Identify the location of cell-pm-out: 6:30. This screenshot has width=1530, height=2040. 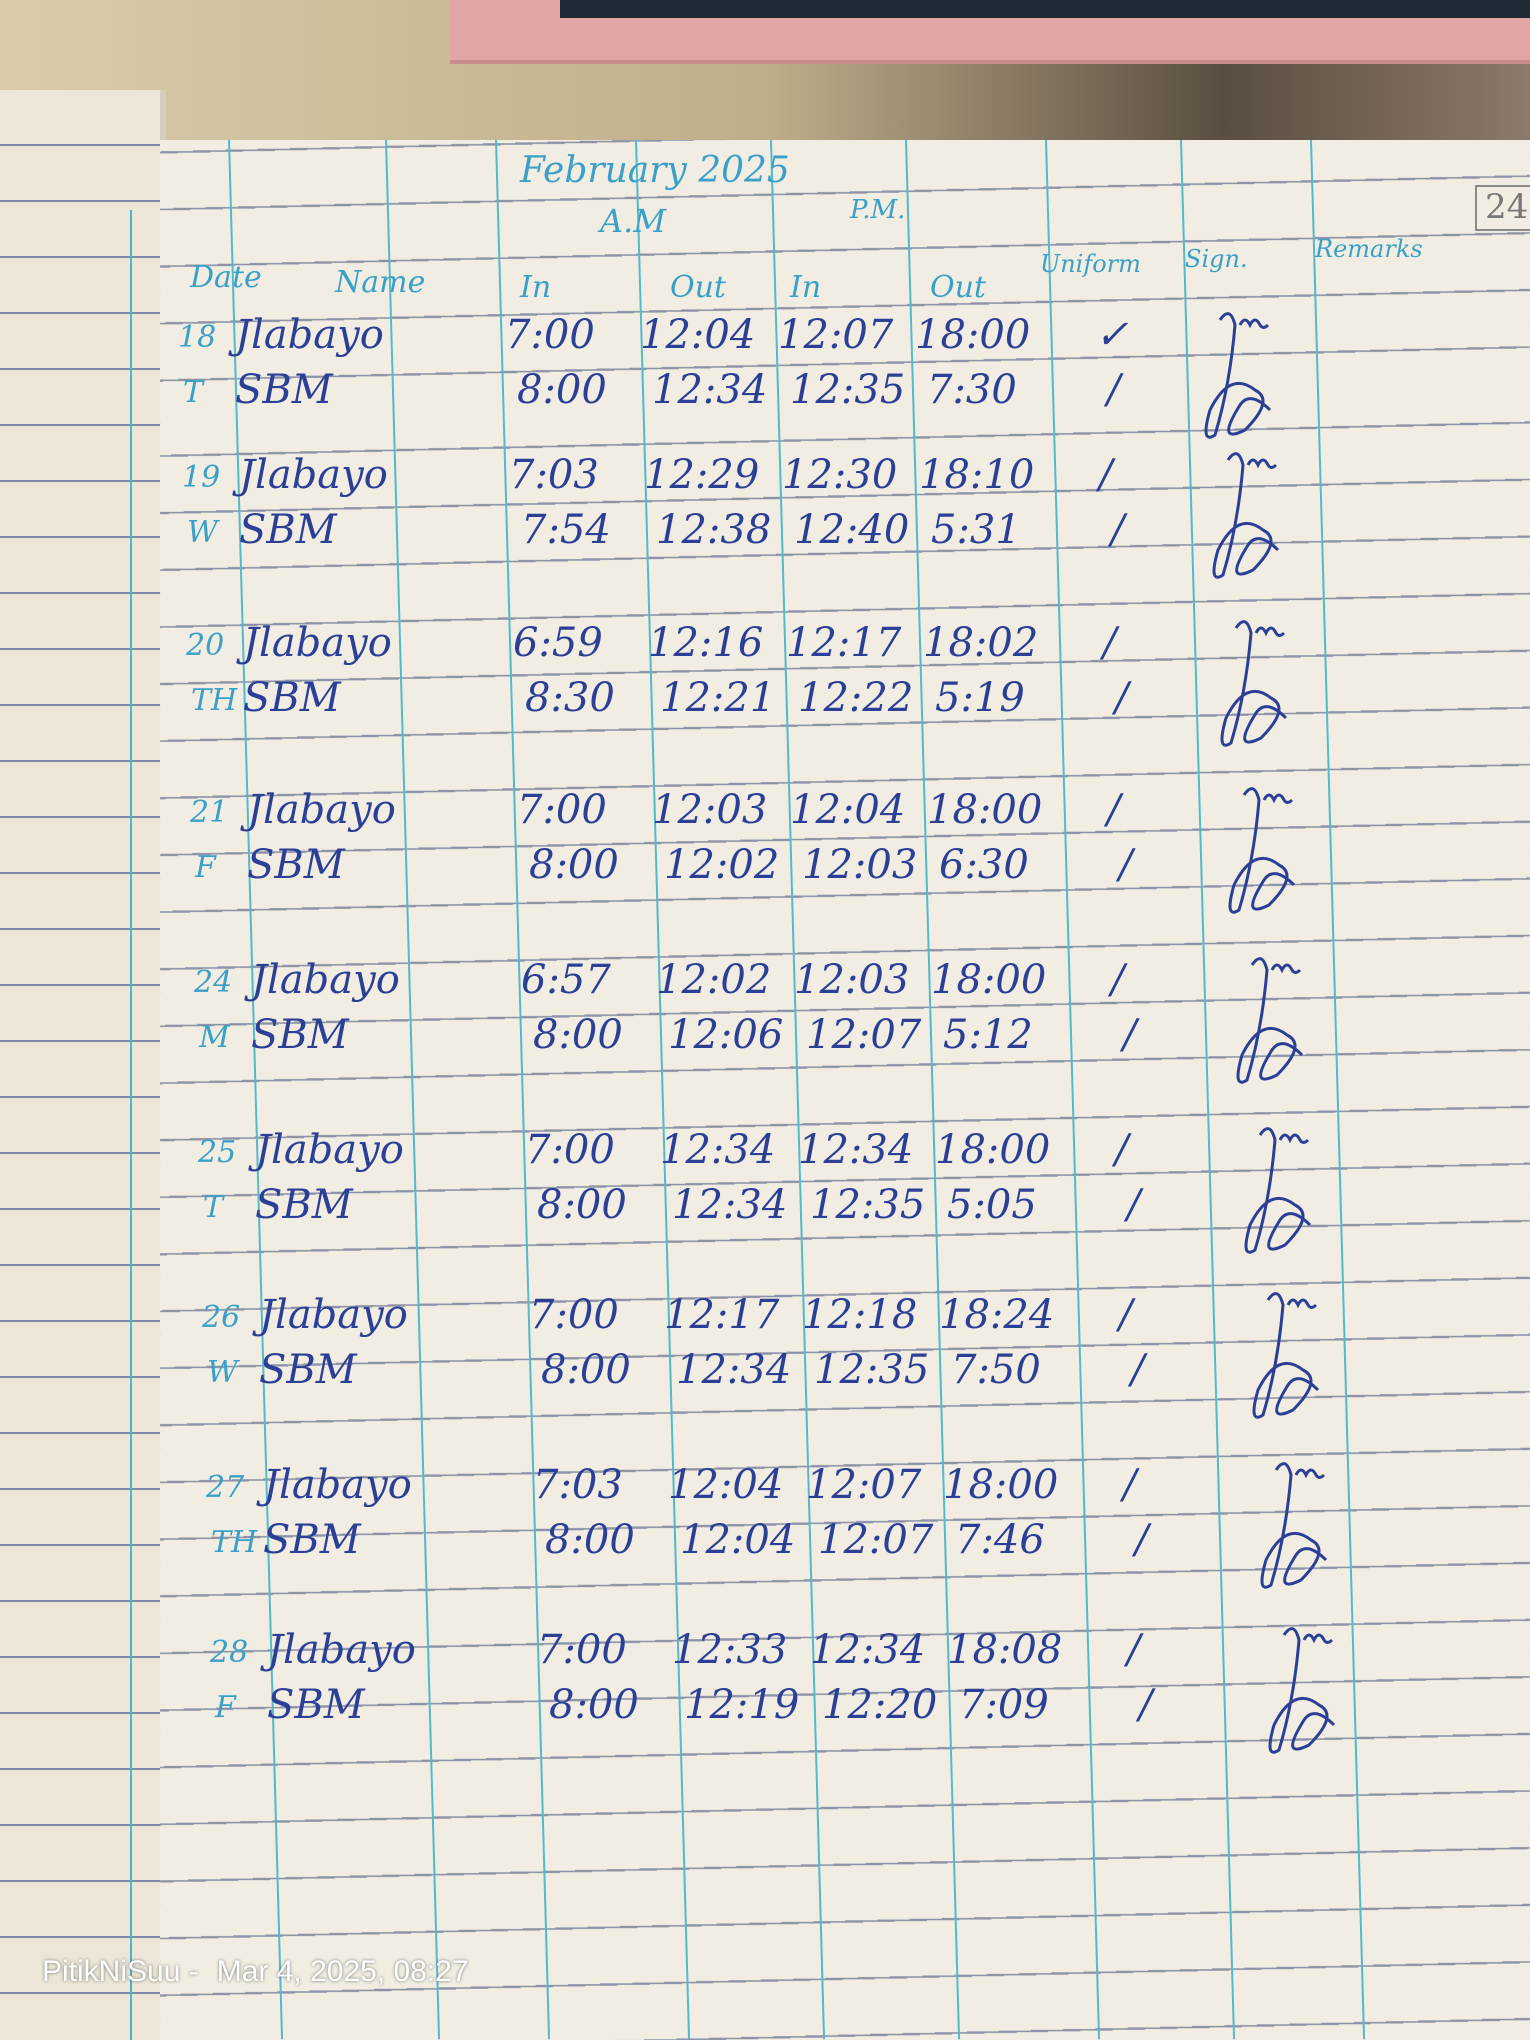
(984, 865).